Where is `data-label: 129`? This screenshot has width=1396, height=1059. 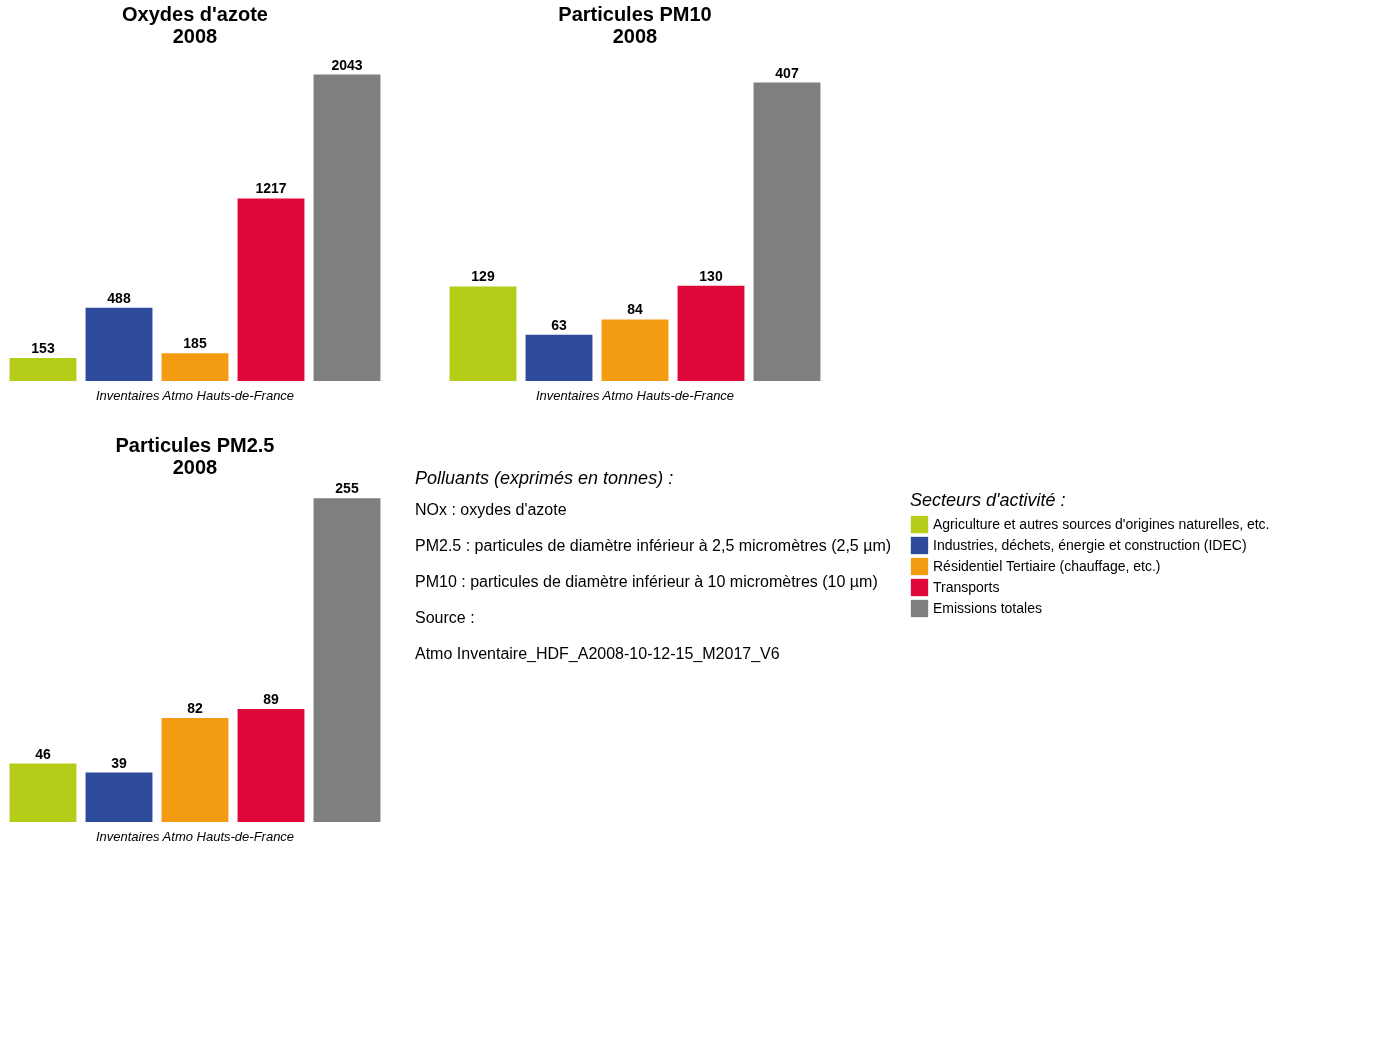 data-label: 129 is located at coordinates (483, 276).